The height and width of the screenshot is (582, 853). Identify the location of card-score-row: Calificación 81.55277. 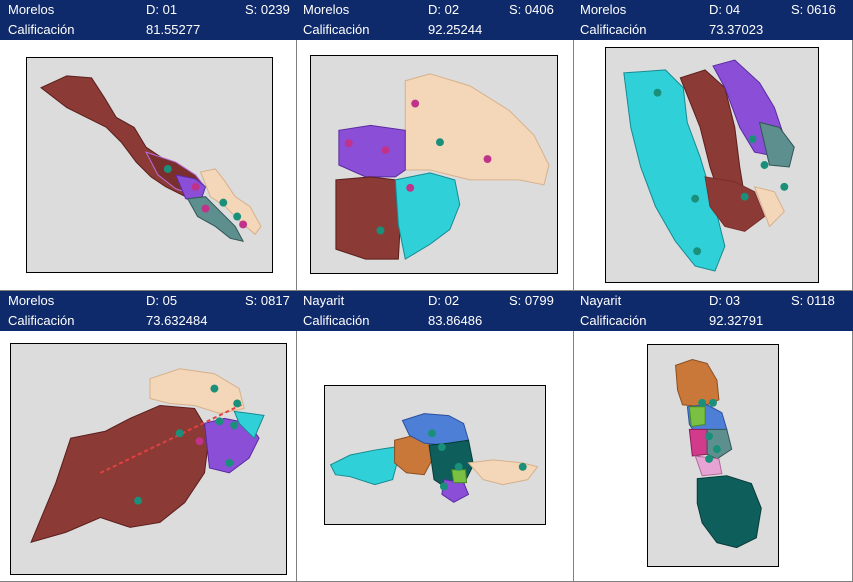
(148, 30).